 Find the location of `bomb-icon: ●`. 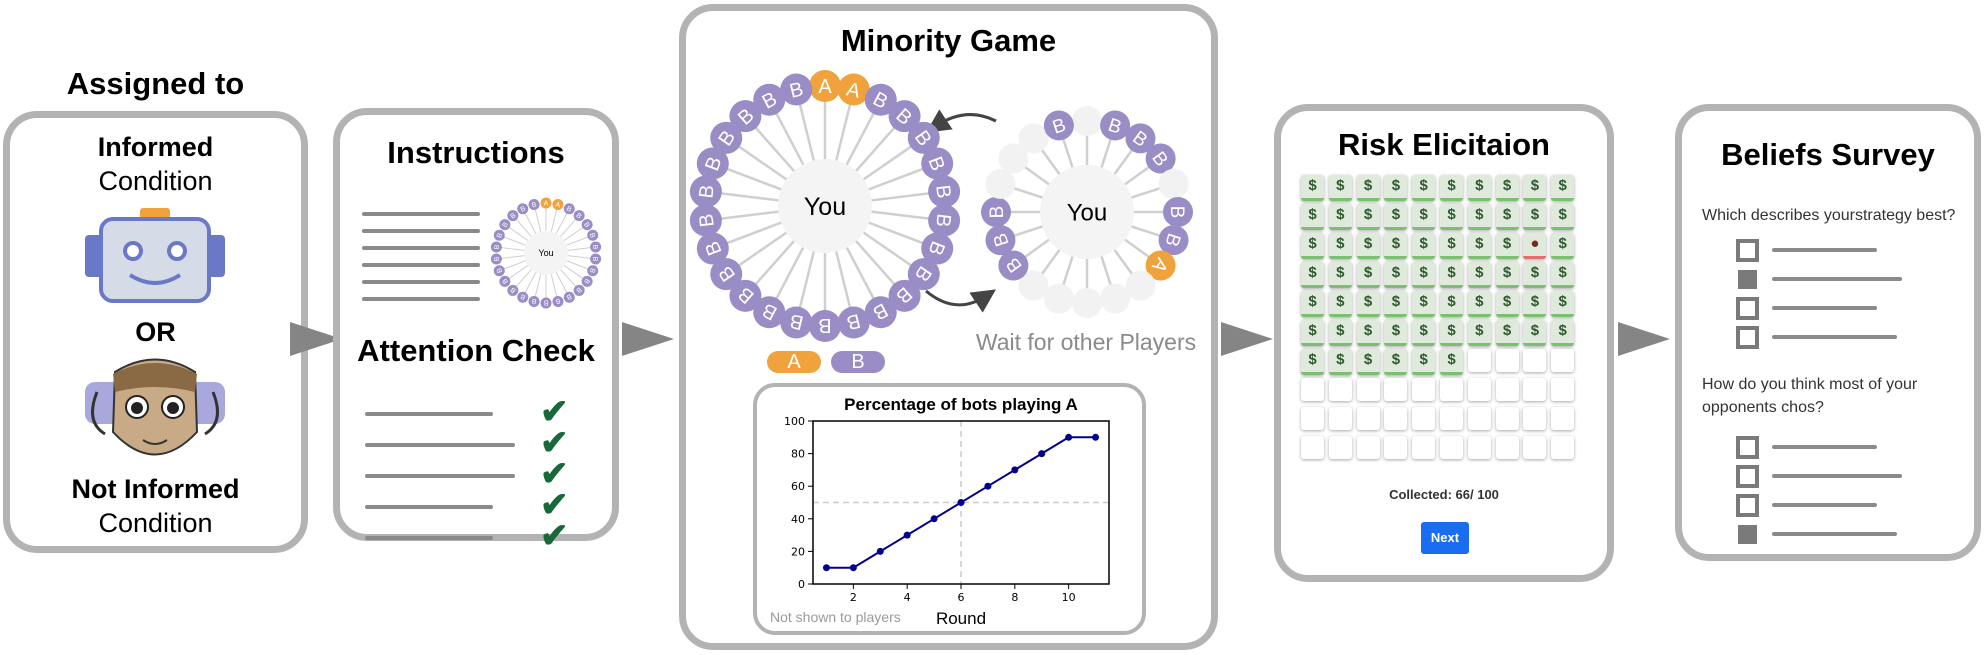

bomb-icon: ● is located at coordinates (1535, 246).